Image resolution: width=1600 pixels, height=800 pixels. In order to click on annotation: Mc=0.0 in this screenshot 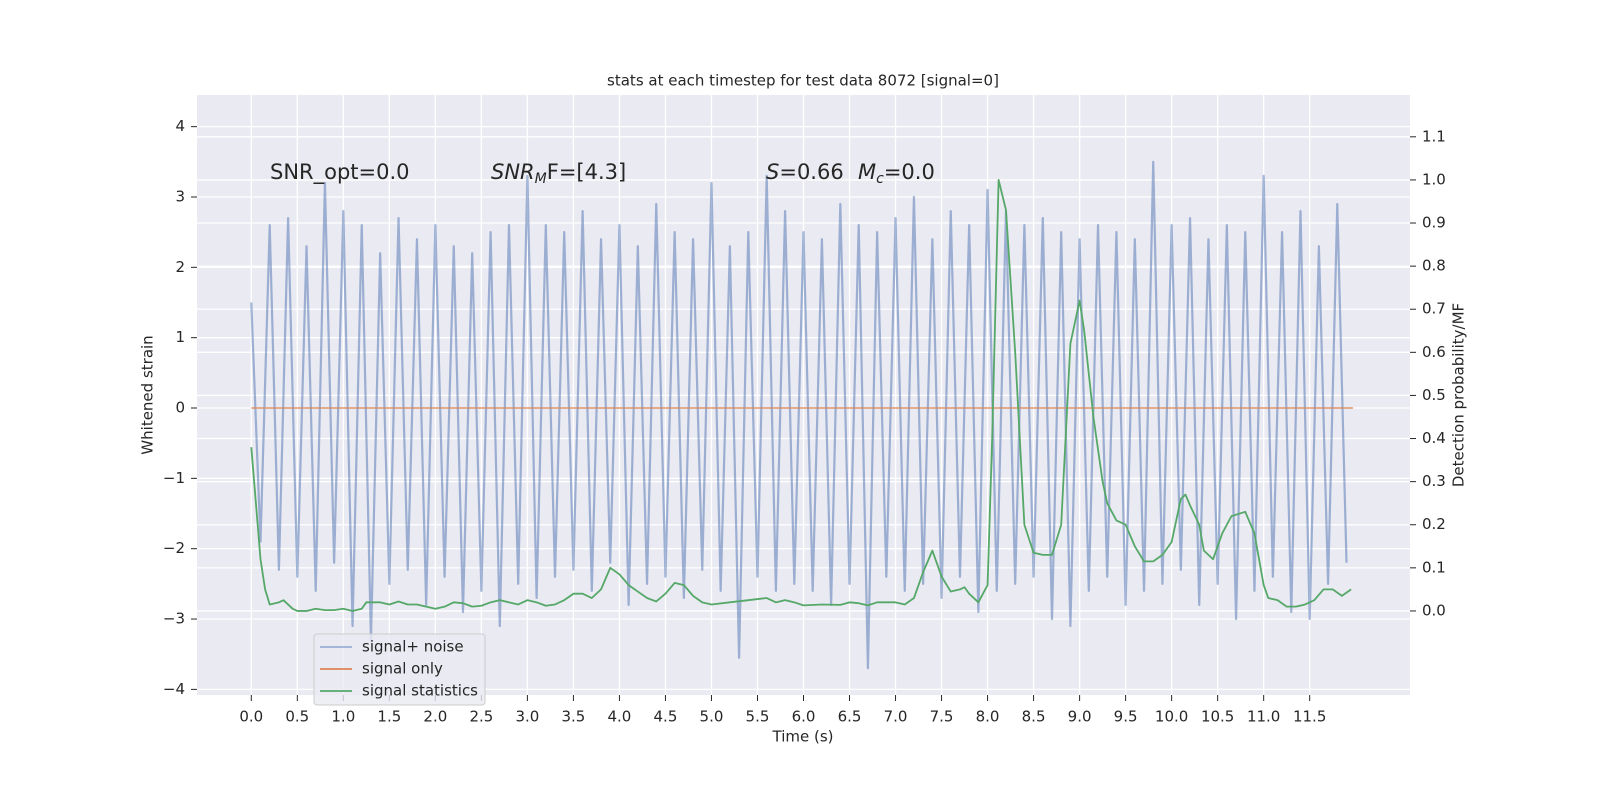, I will do `click(896, 173)`.